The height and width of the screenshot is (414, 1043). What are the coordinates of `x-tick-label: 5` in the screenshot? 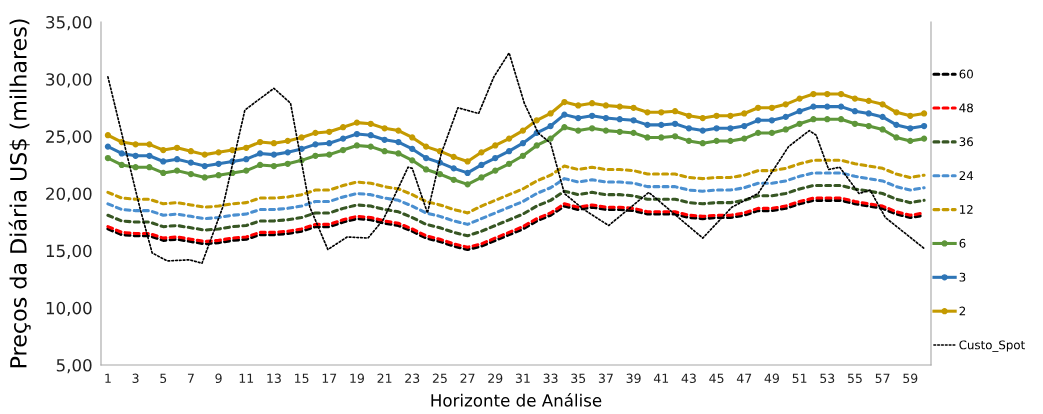 It's located at (163, 378).